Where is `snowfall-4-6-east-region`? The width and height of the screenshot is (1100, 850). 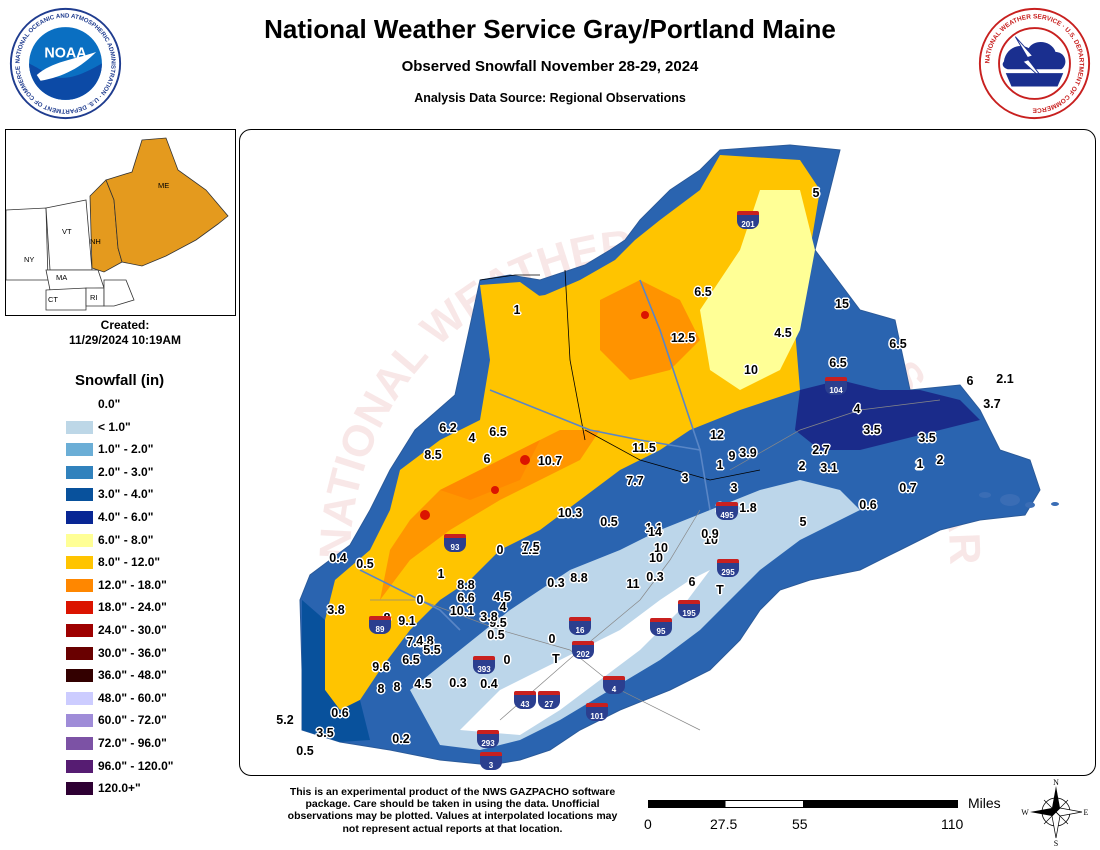
snowfall-4-6-east-region is located at coordinates (887, 415).